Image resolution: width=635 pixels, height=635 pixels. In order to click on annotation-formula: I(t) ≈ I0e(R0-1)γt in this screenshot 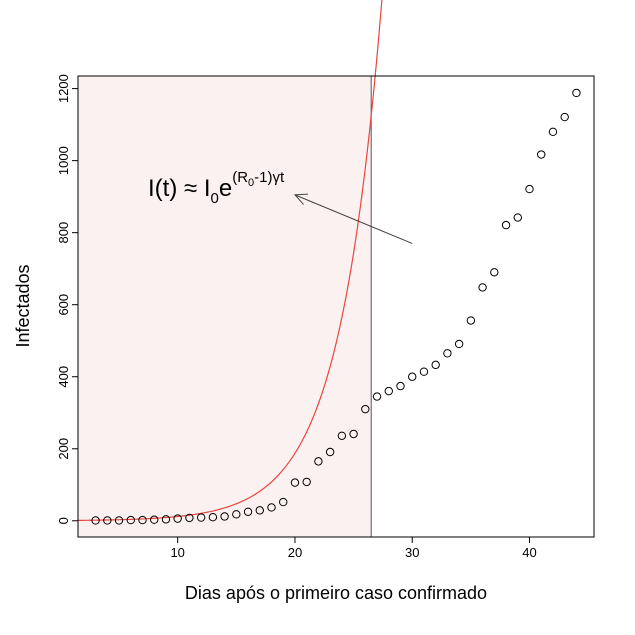, I will do `click(216, 188)`.